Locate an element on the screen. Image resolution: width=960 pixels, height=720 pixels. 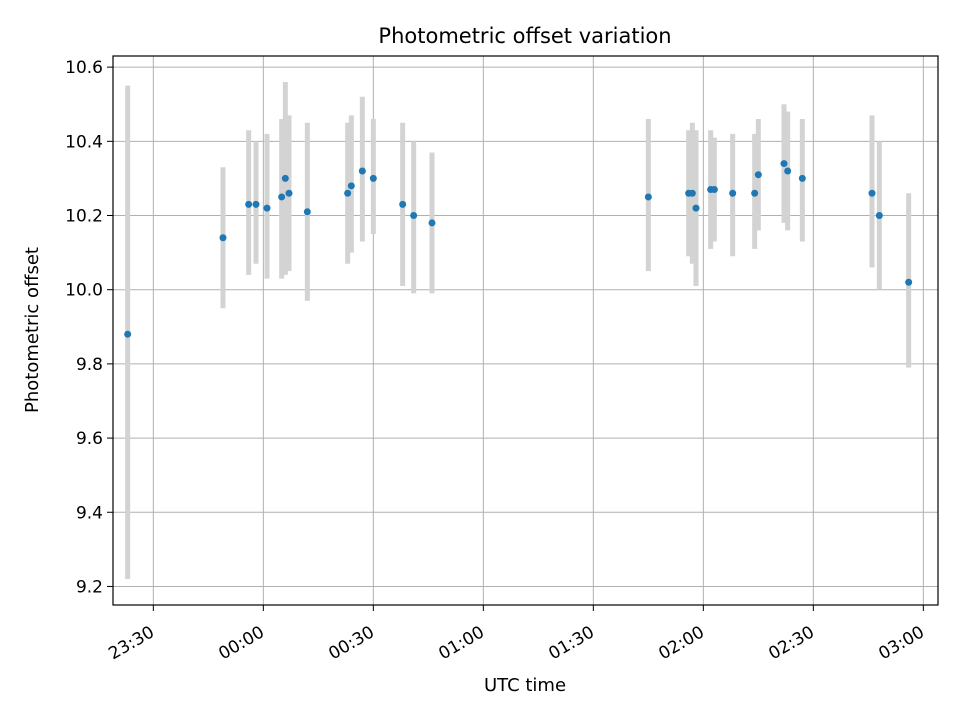
y-axis: 9.2 9.4 9.6 9.8 10.0 10.2 10.4 10.6 is located at coordinates (89, 327).